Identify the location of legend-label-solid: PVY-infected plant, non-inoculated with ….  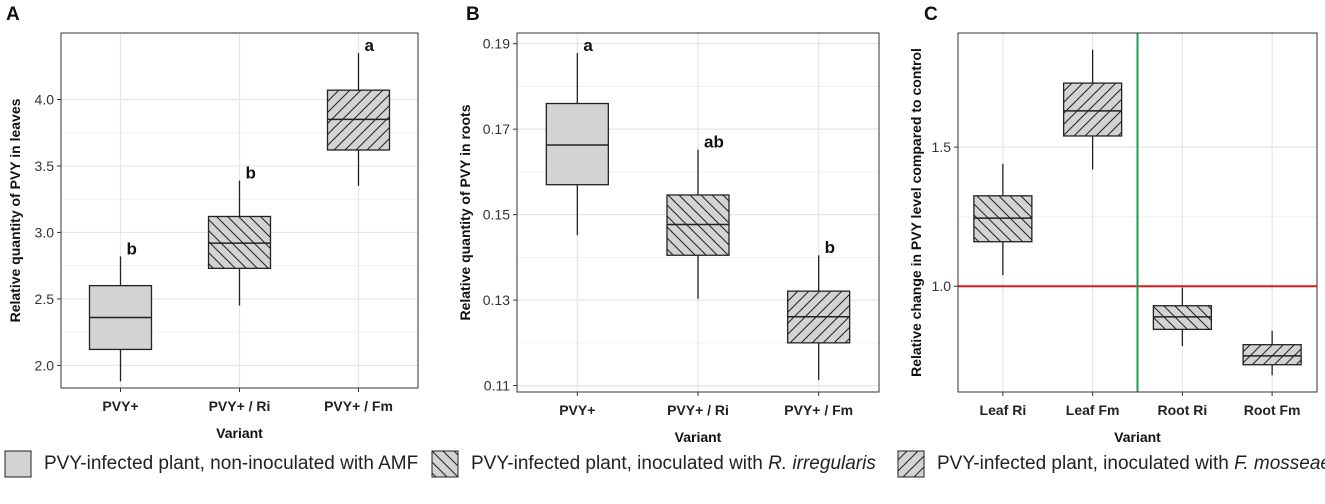
(231, 463).